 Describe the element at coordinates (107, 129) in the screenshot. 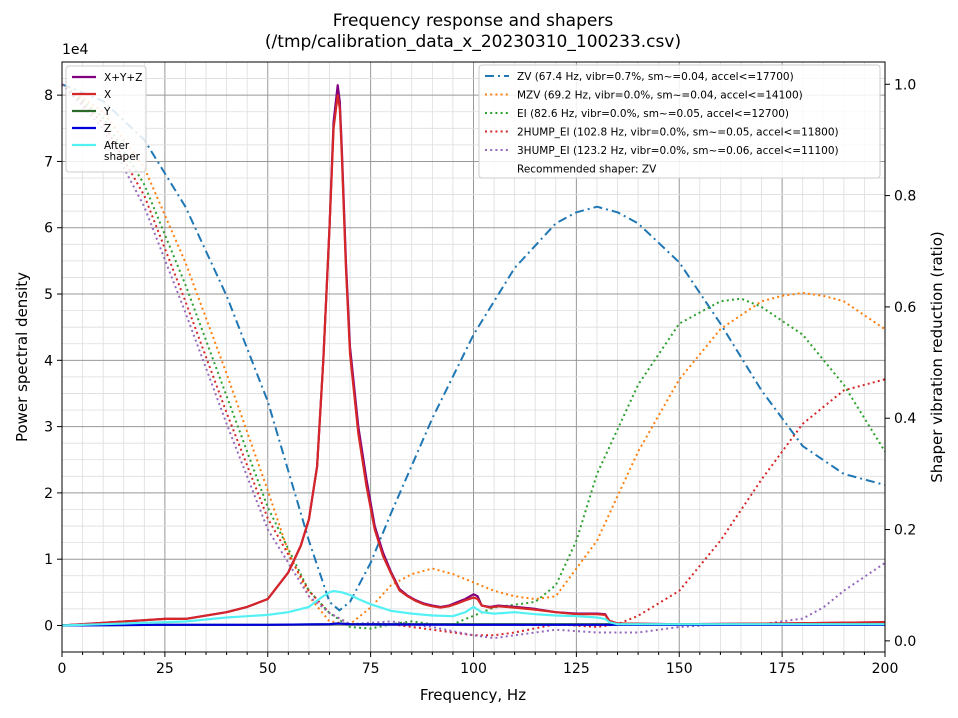

I see `legend-label: Z` at that location.